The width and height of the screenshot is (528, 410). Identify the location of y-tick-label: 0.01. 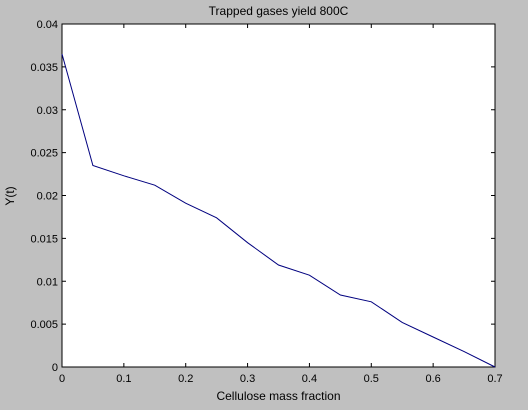
(47, 282).